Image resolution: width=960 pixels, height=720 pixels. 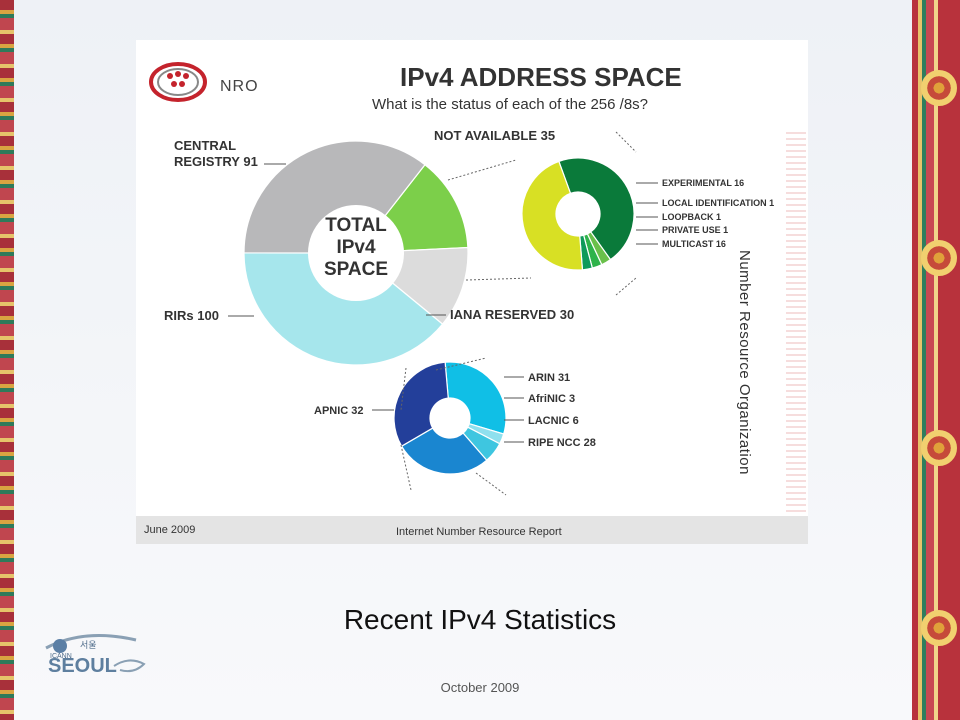 I want to click on rir-pie, so click(x=450, y=418).